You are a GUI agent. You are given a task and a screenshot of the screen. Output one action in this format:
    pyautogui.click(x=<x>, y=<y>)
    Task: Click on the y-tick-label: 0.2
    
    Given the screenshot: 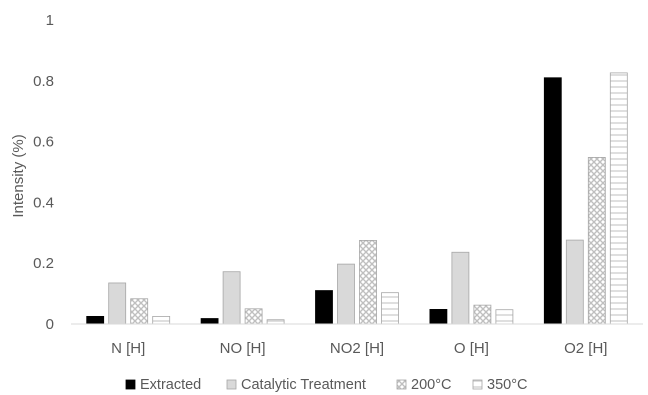 What is the action you would take?
    pyautogui.click(x=43, y=263)
    